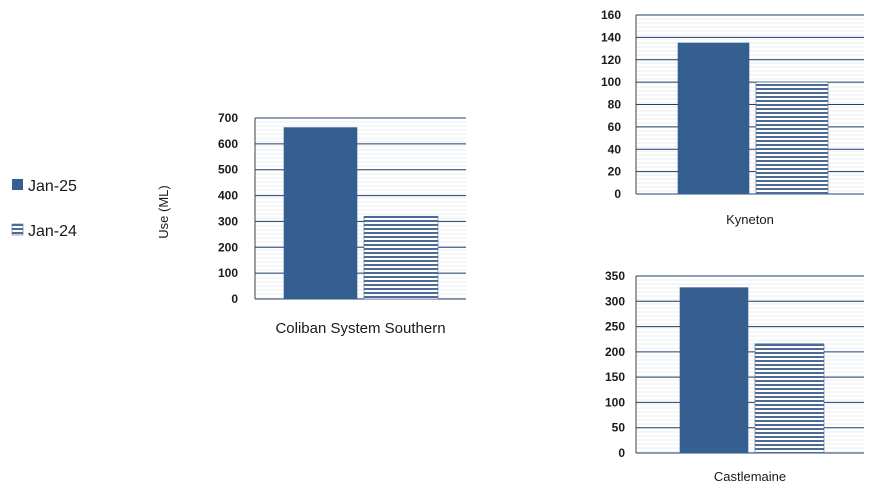 Image resolution: width=874 pixels, height=486 pixels. I want to click on chart-kyneton-category-label: Kyneton, so click(750, 219).